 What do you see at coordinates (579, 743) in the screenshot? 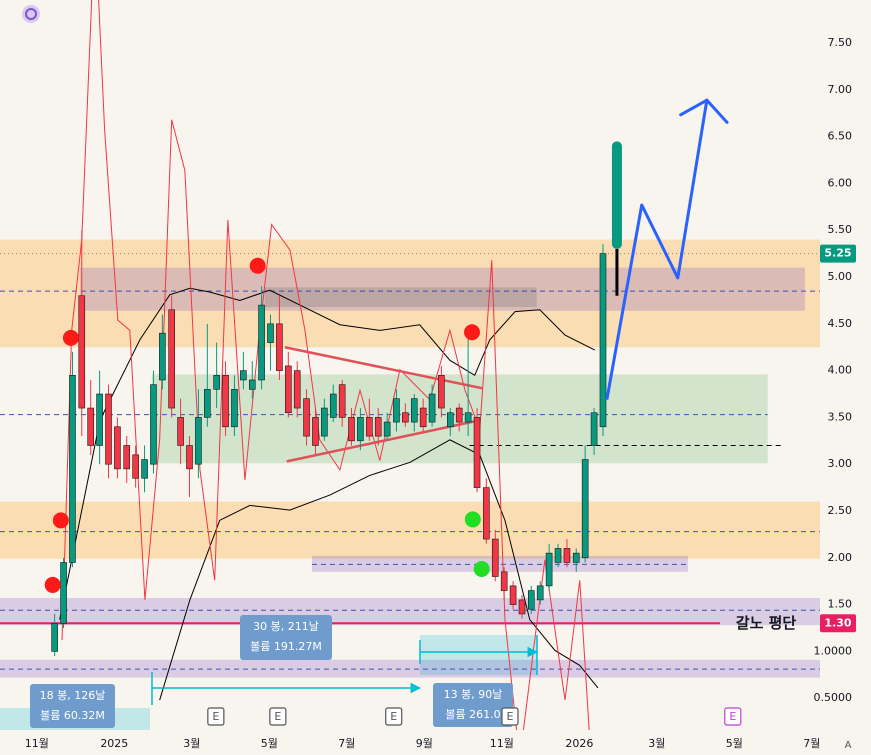
I see `x-tick-label: 2026` at bounding box center [579, 743].